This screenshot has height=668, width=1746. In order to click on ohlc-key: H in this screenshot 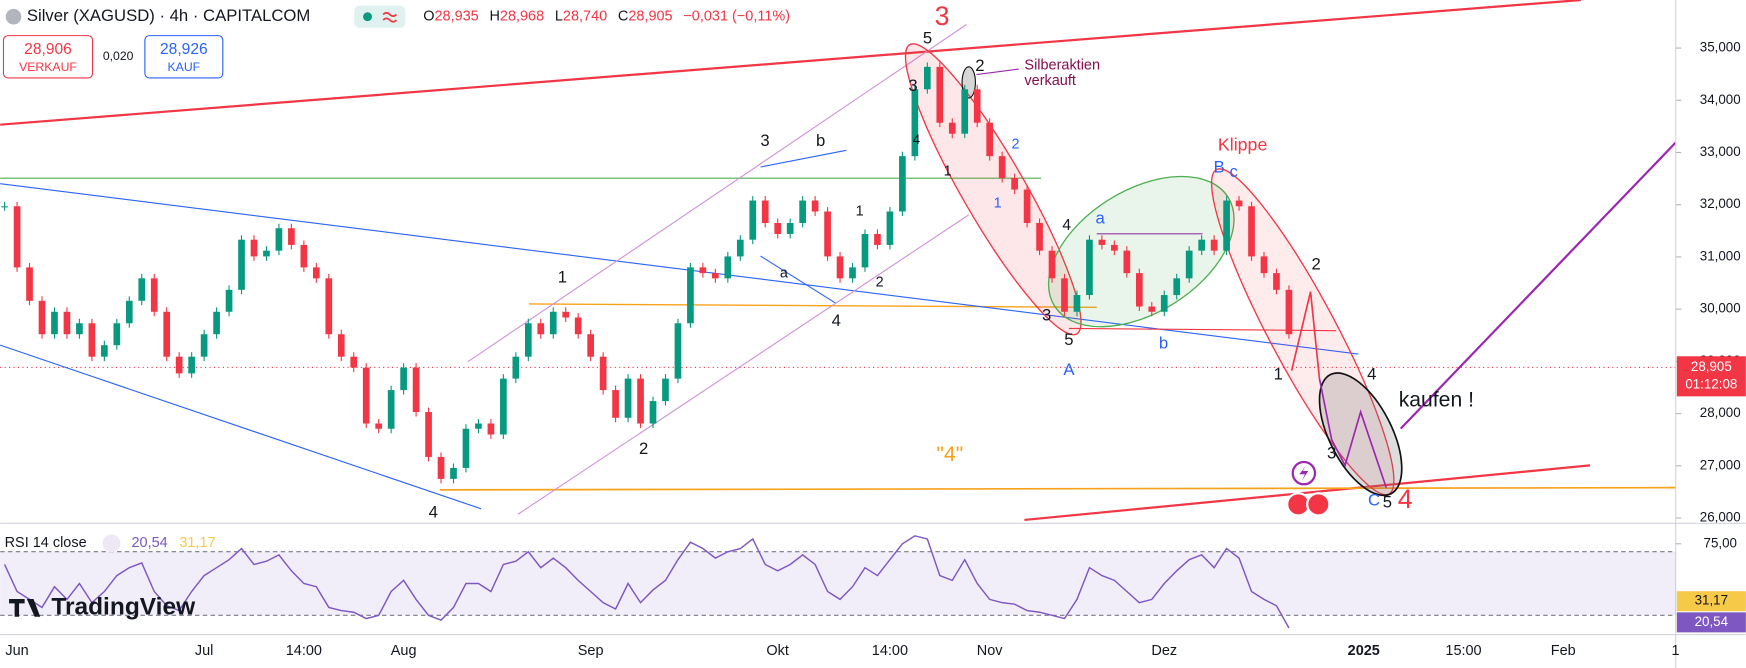, I will do `click(494, 17)`.